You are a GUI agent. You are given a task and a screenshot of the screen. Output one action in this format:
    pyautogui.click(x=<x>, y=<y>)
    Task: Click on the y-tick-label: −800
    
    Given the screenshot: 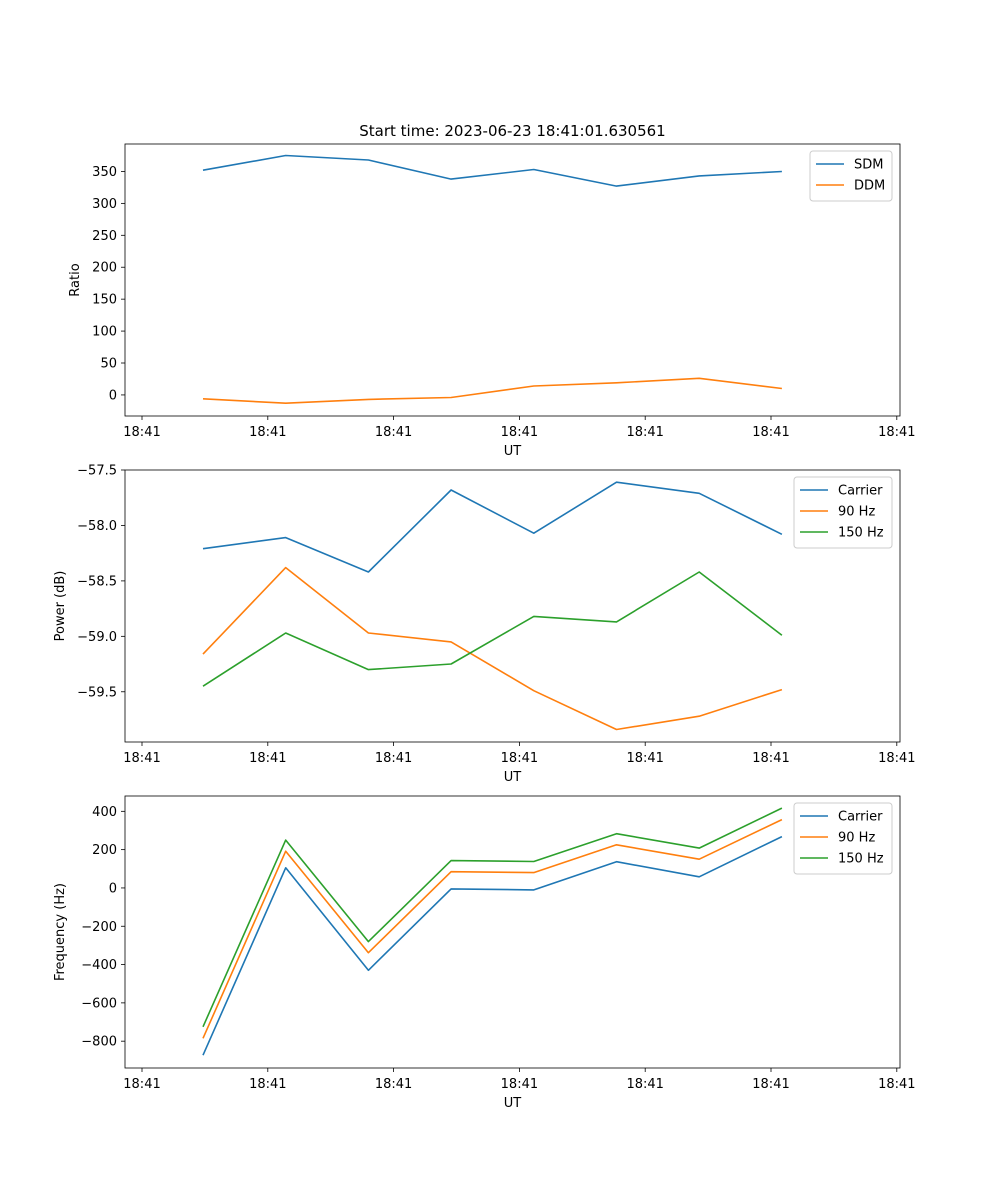 What is the action you would take?
    pyautogui.click(x=99, y=1042)
    